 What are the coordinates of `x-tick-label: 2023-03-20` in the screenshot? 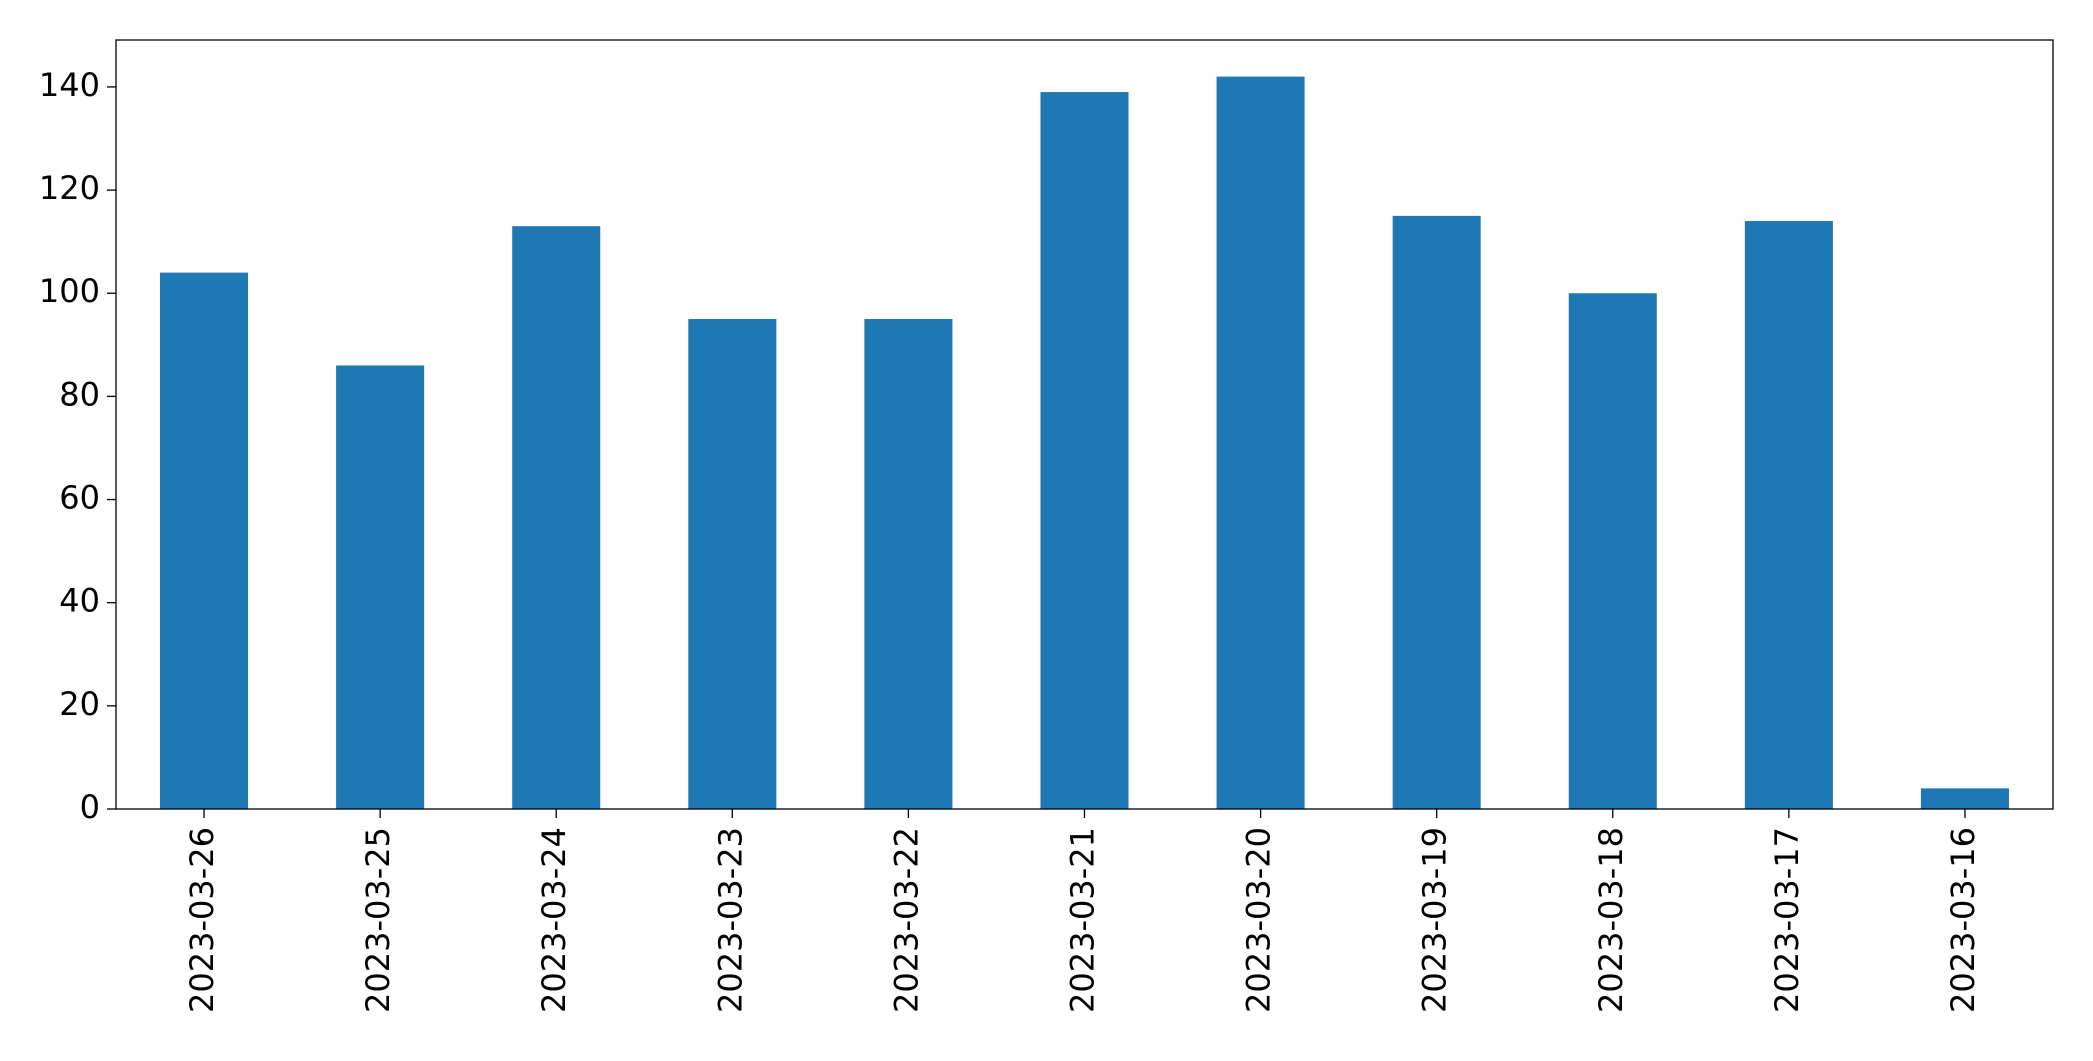 It's located at (1259, 920).